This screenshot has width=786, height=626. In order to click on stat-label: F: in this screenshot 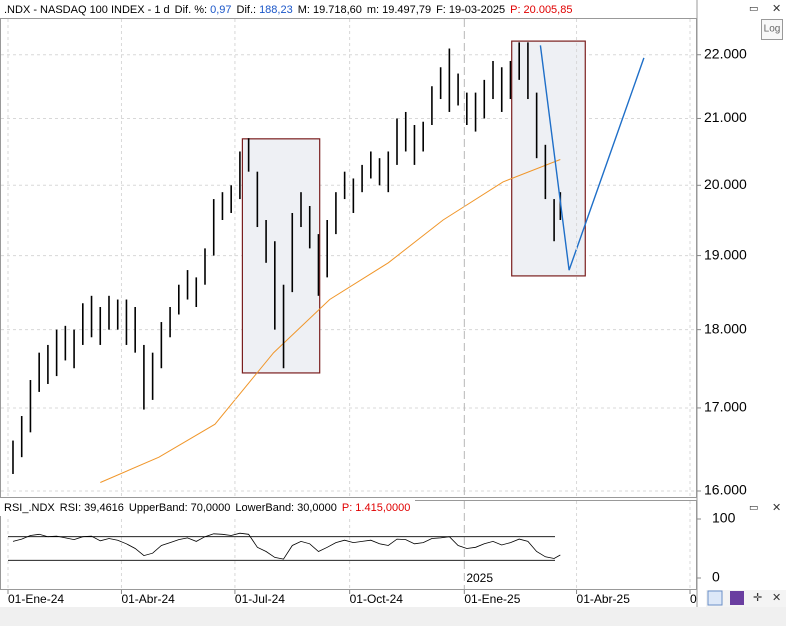, I will do `click(441, 10)`.